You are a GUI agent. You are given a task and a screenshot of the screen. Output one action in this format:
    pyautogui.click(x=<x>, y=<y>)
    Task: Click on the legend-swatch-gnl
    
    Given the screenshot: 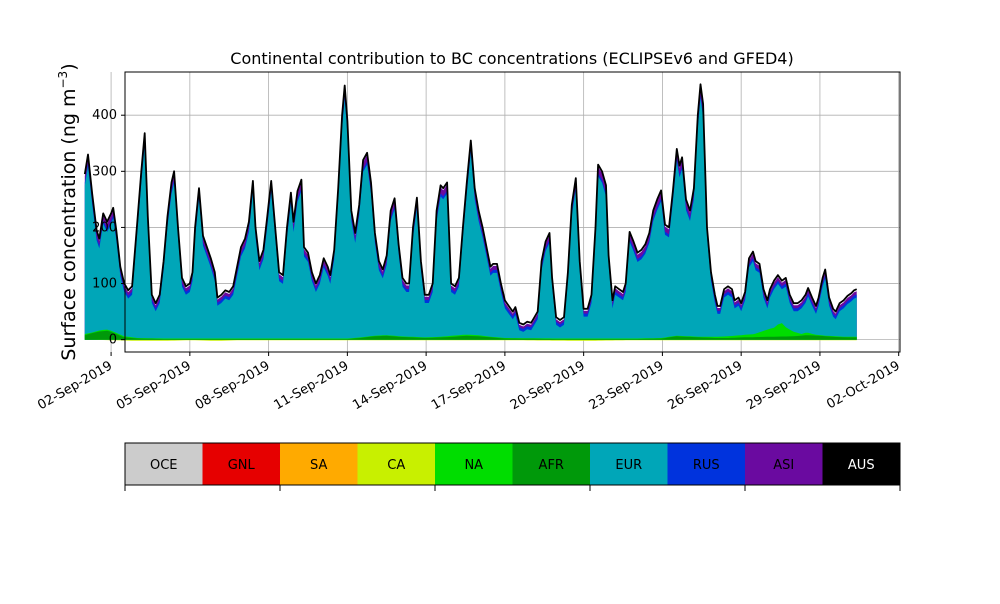 What is the action you would take?
    pyautogui.click(x=241, y=464)
    